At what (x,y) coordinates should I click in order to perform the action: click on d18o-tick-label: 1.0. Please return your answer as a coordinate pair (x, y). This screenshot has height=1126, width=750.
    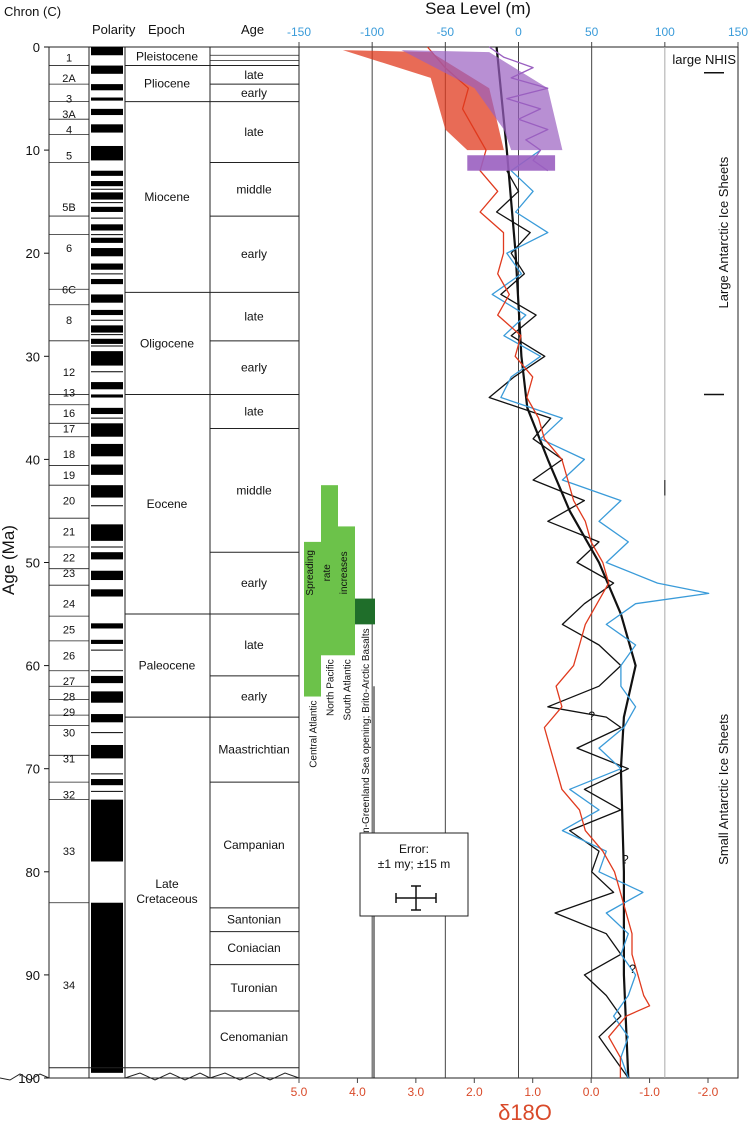
    Looking at the image, I should click on (532, 1092).